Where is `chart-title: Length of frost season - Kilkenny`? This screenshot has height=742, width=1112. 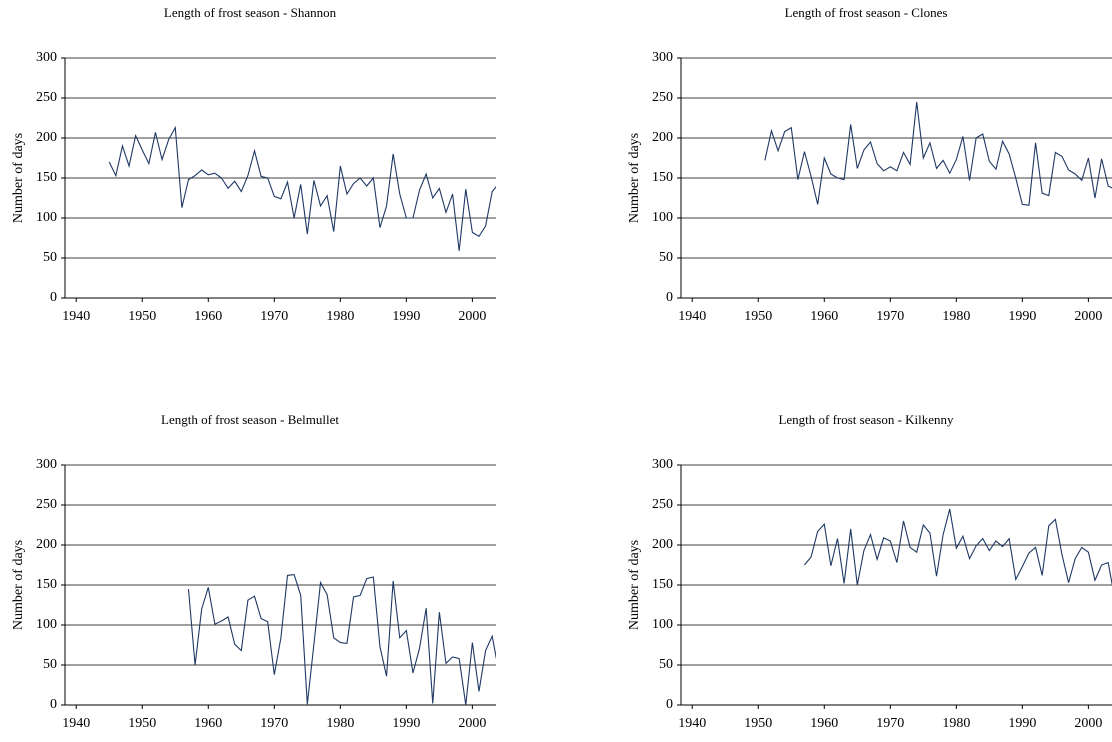
chart-title: Length of frost season - Kilkenny is located at coordinates (866, 419).